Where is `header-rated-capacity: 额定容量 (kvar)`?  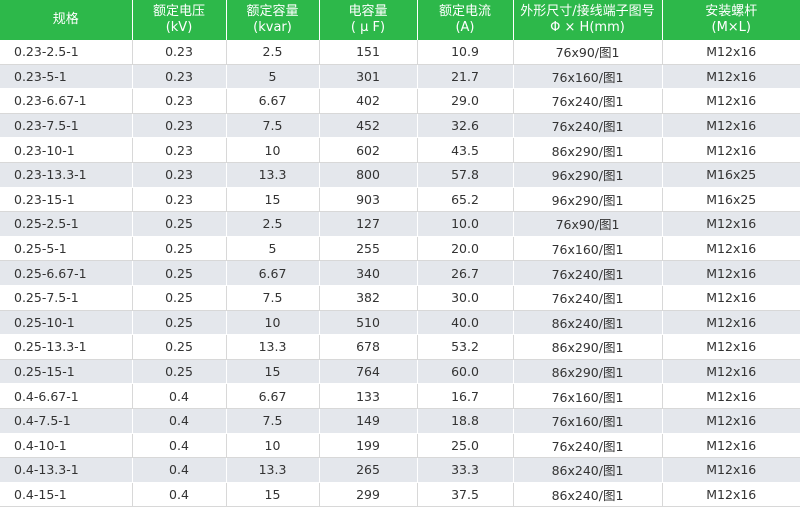
header-rated-capacity: 额定容量 (kvar) is located at coordinates (273, 20).